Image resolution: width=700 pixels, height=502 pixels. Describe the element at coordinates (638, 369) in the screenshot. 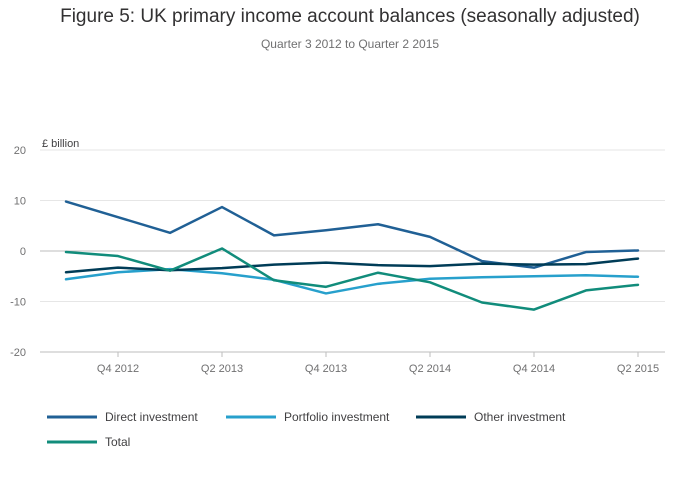

I see `x-tick-label: Q2 2015` at that location.